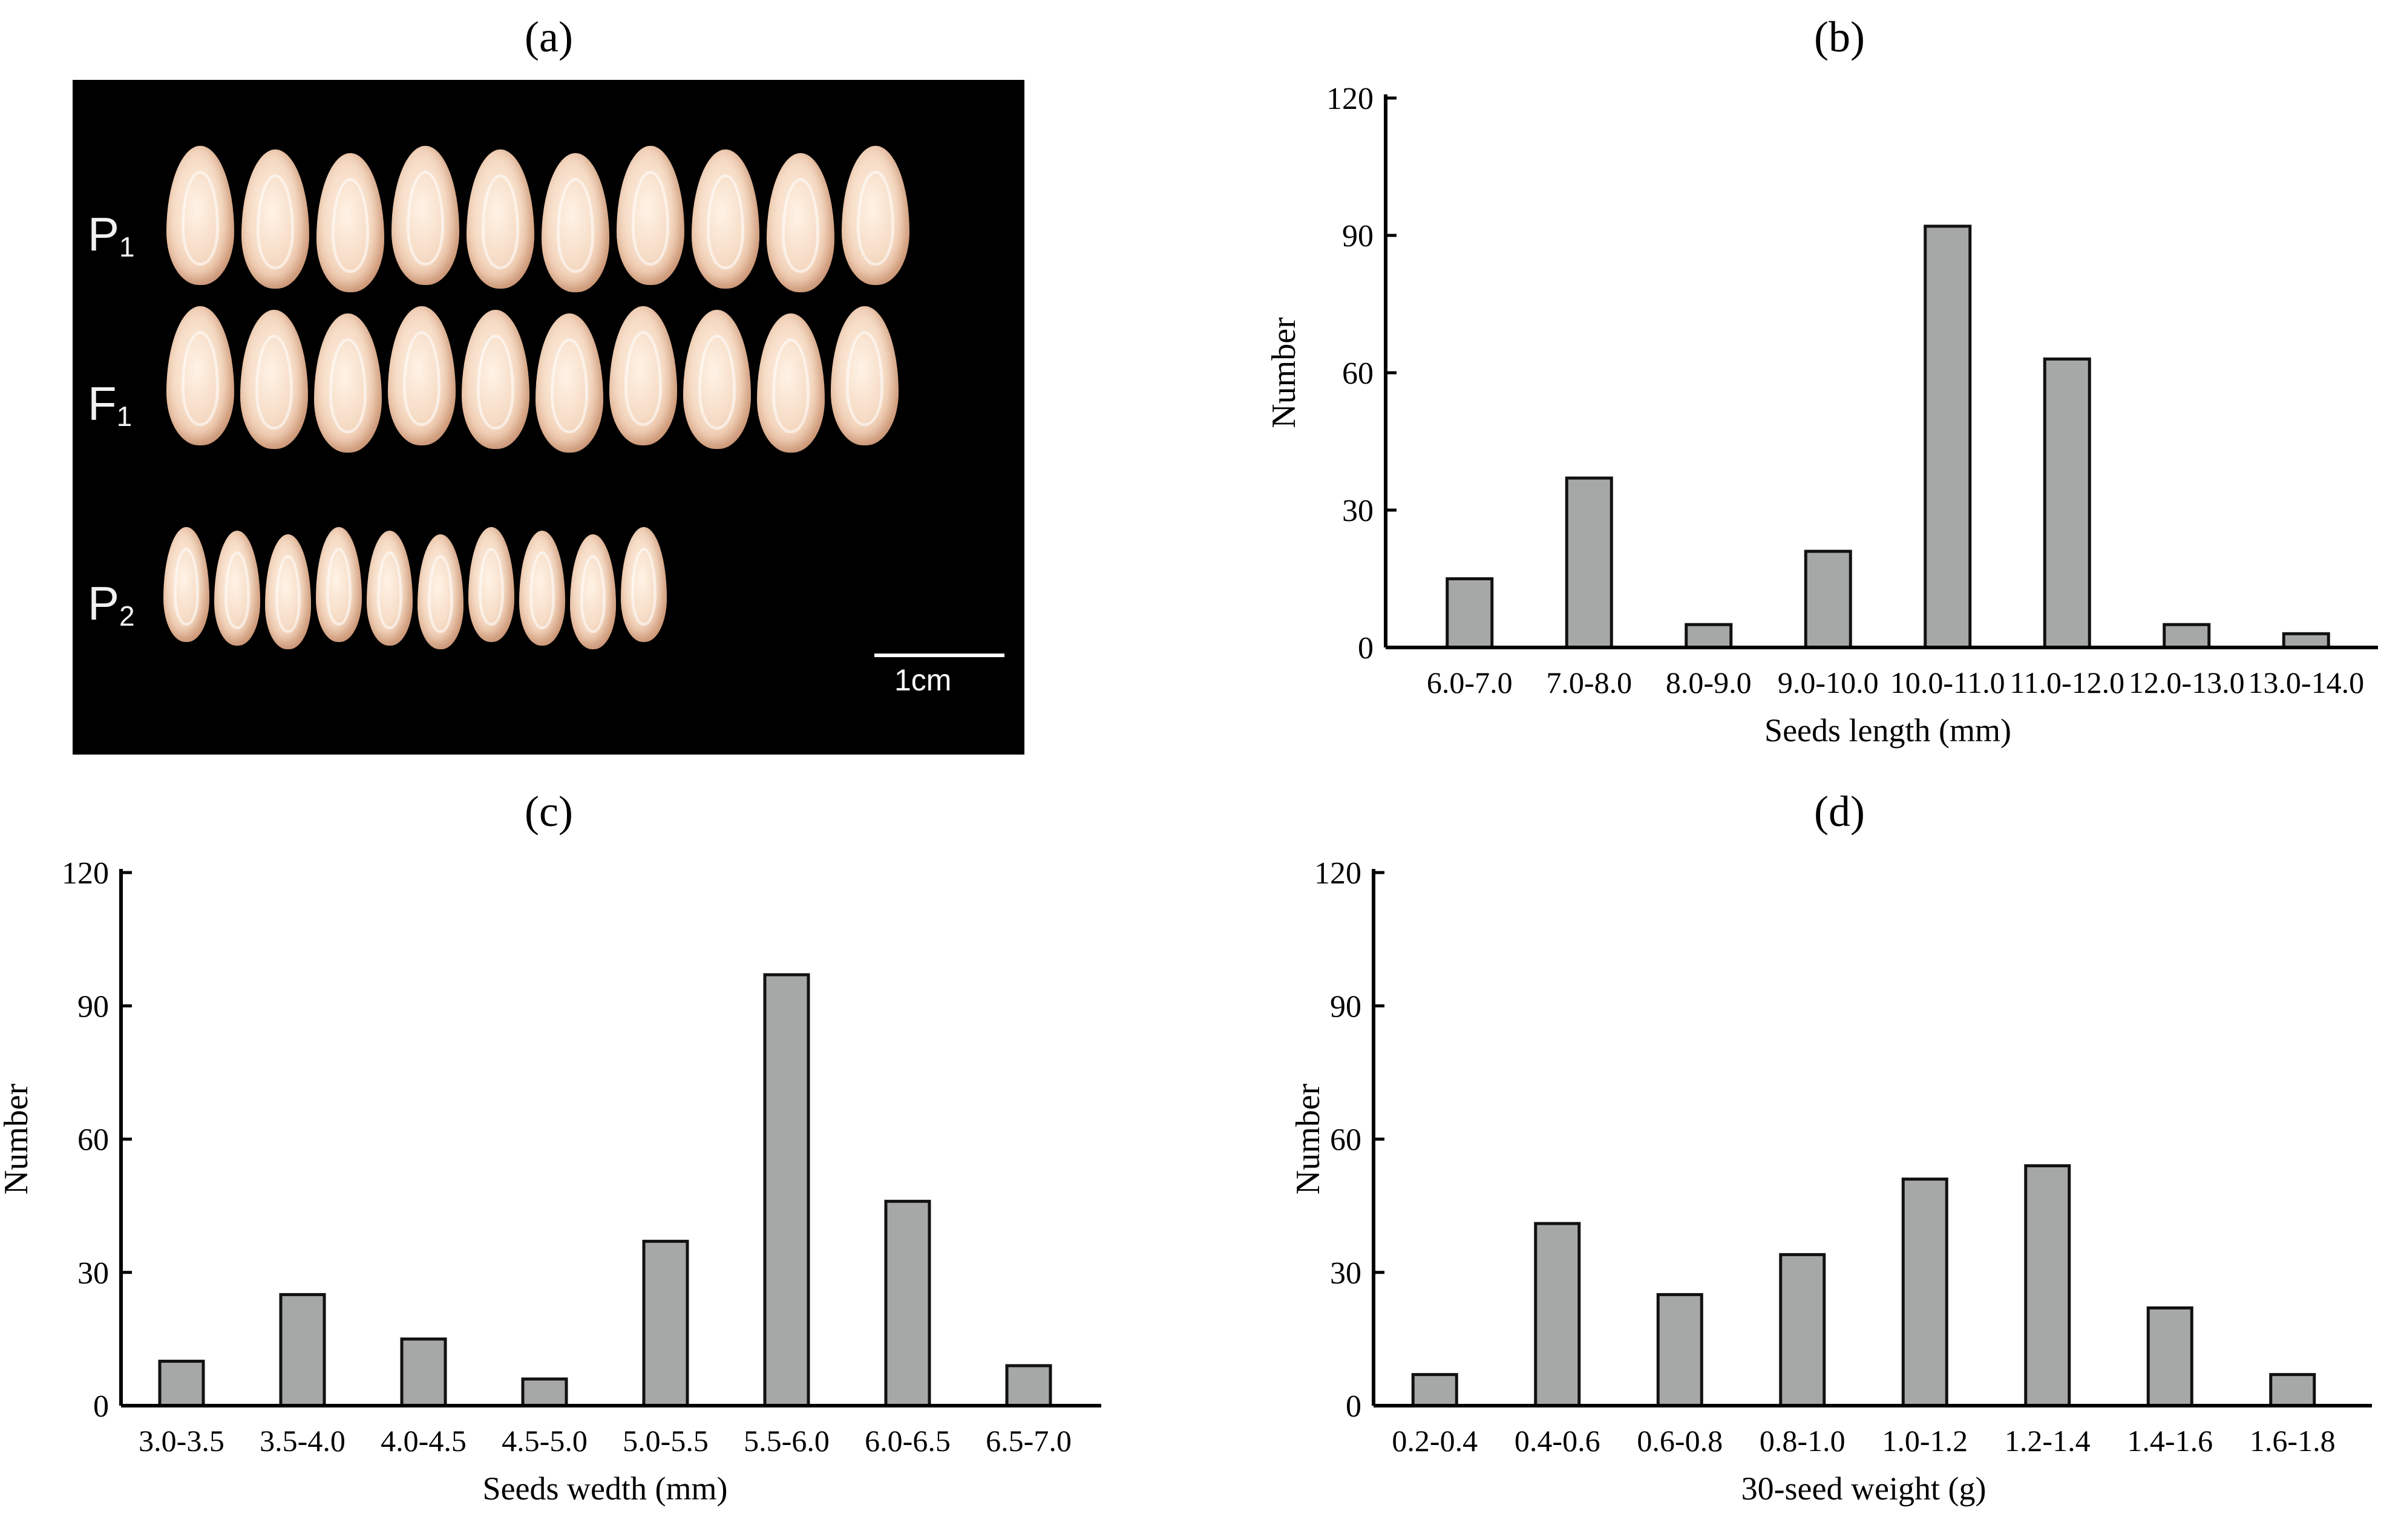 This screenshot has height=1540, width=2404. Describe the element at coordinates (908, 1441) in the screenshot. I see `x-tick-label: 6.0-6.5` at that location.